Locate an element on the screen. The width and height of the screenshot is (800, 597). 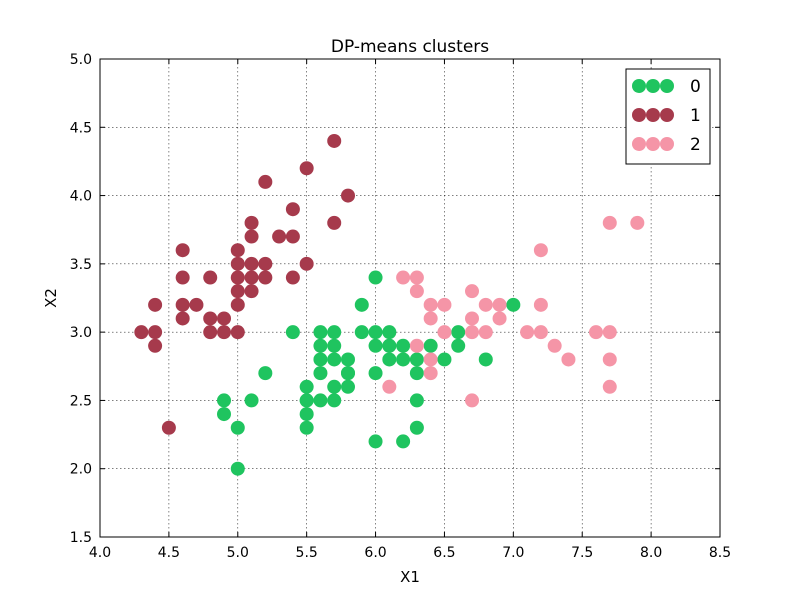
legend: 0 1 2 is located at coordinates (668, 116).